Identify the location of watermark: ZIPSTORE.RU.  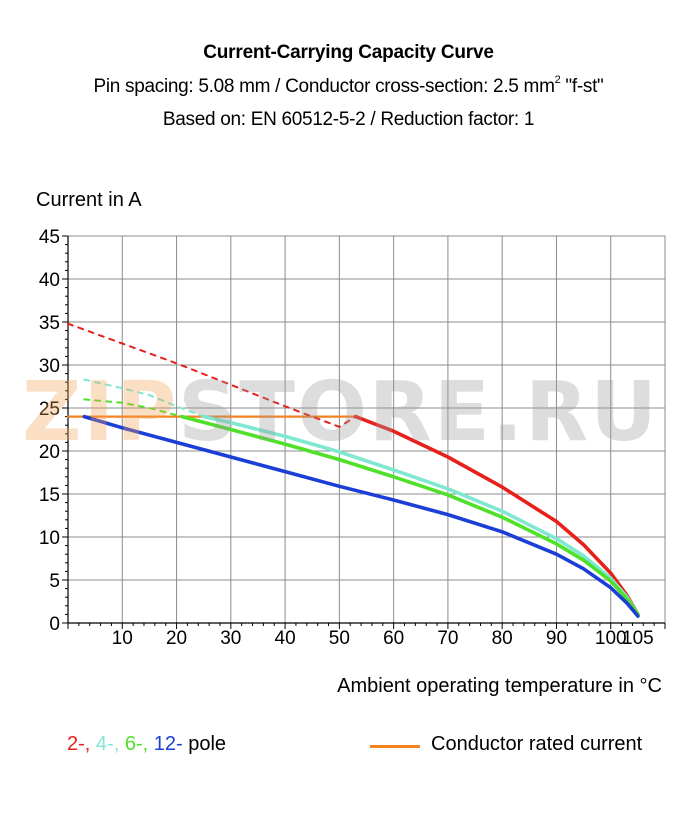
(340, 412).